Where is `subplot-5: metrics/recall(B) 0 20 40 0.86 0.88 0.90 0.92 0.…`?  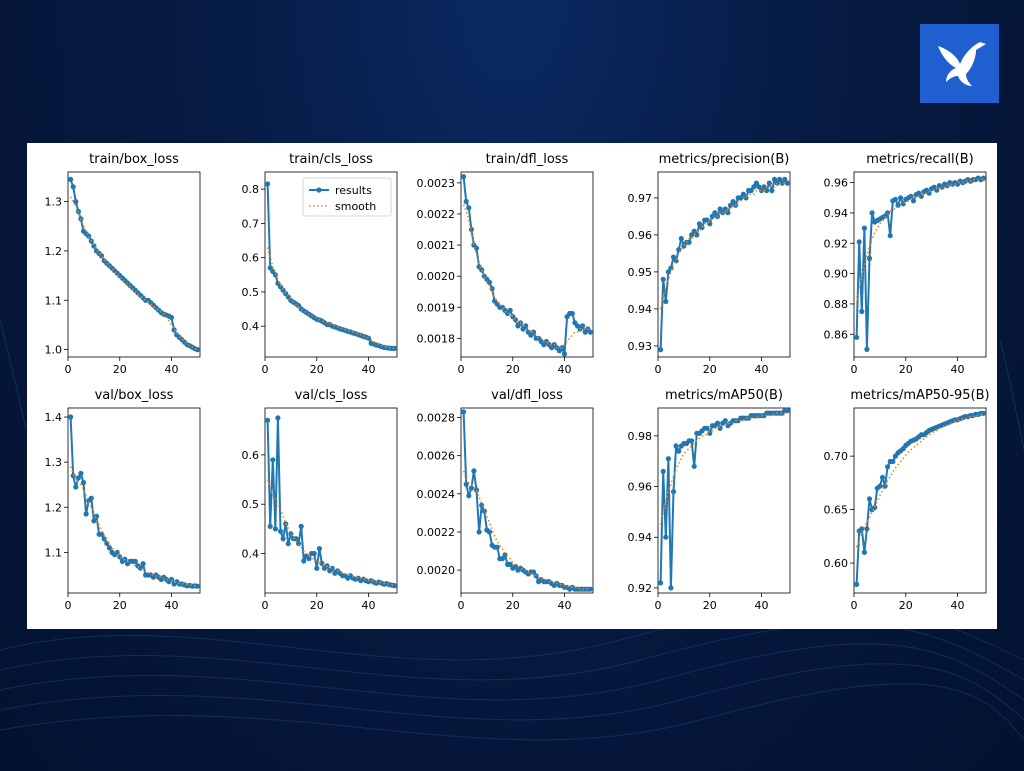 subplot-5: metrics/recall(B) 0 20 40 0.86 0.88 0.90 0.92 0.… is located at coordinates (905, 264).